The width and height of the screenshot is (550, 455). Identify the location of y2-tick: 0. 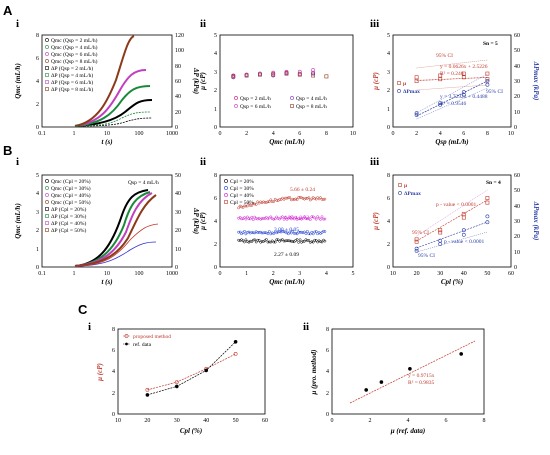
(515, 268).